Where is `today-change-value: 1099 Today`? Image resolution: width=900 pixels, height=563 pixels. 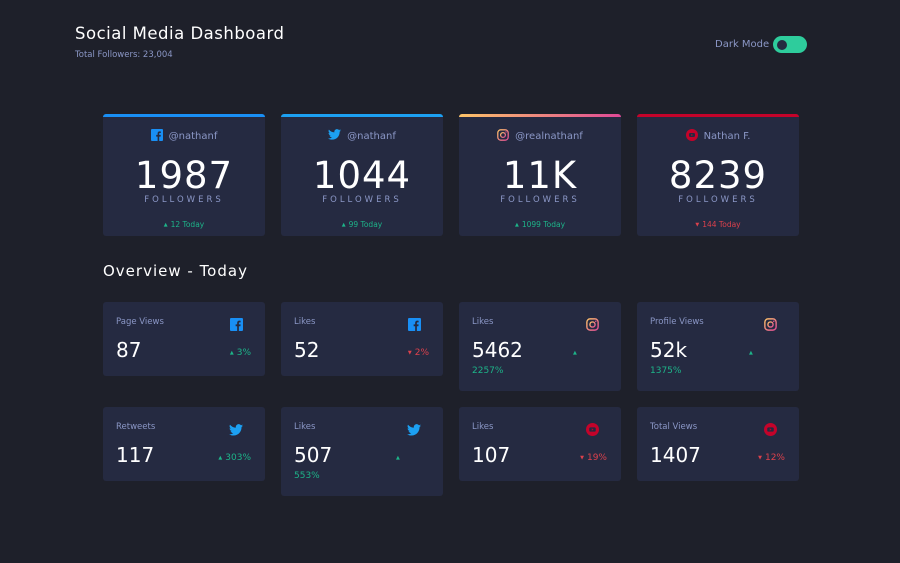 today-change-value: 1099 Today is located at coordinates (543, 224).